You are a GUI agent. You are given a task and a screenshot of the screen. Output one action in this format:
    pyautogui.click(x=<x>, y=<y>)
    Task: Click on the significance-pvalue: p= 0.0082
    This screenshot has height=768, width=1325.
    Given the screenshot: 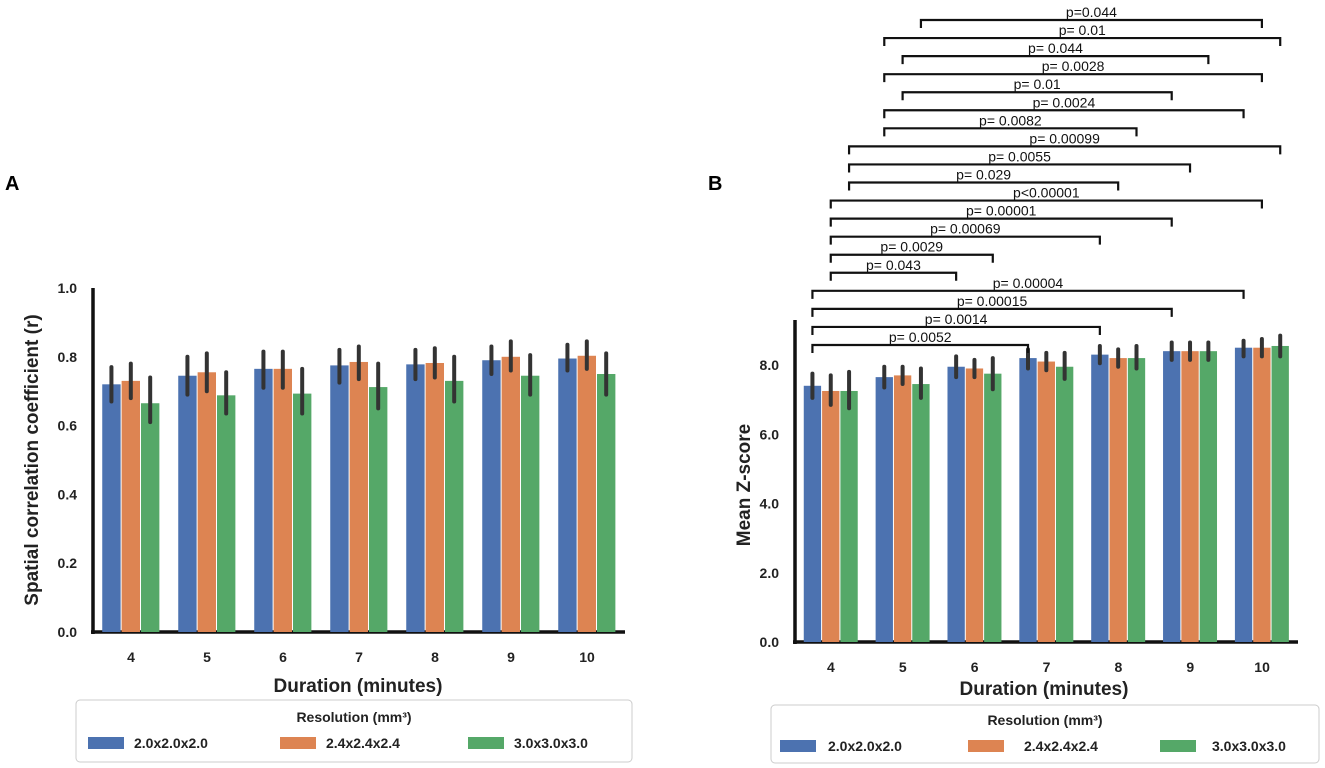 What is the action you would take?
    pyautogui.click(x=1010, y=120)
    